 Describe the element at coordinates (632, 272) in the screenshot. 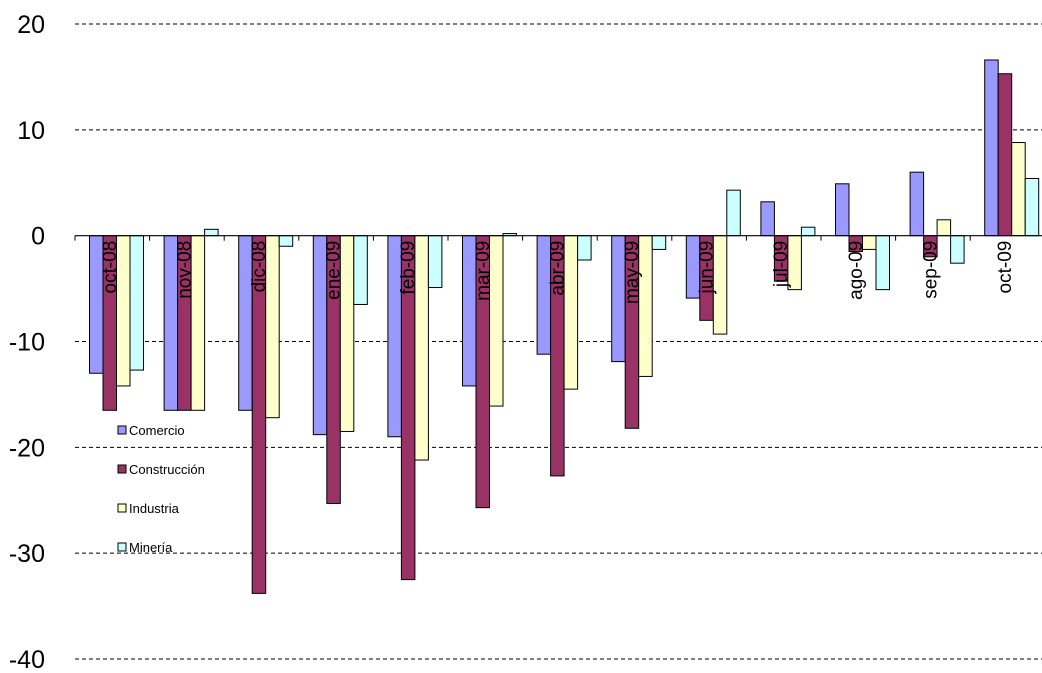

I see `x-tick-label: may-09` at that location.